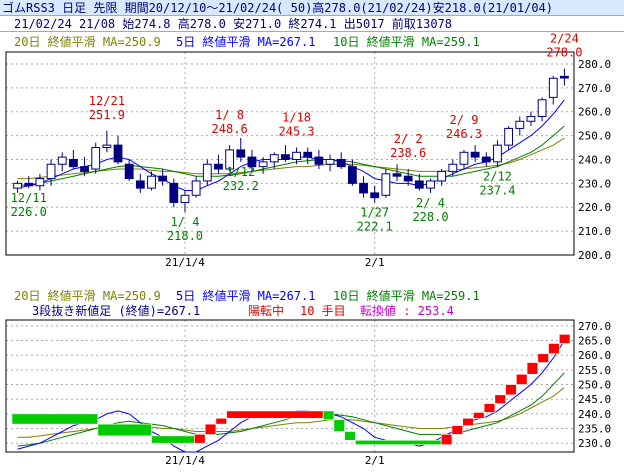 The width and height of the screenshot is (624, 473). I want to click on bottom-legend-ma5: 5日 終値平滑 MA=267.1, so click(245, 295).